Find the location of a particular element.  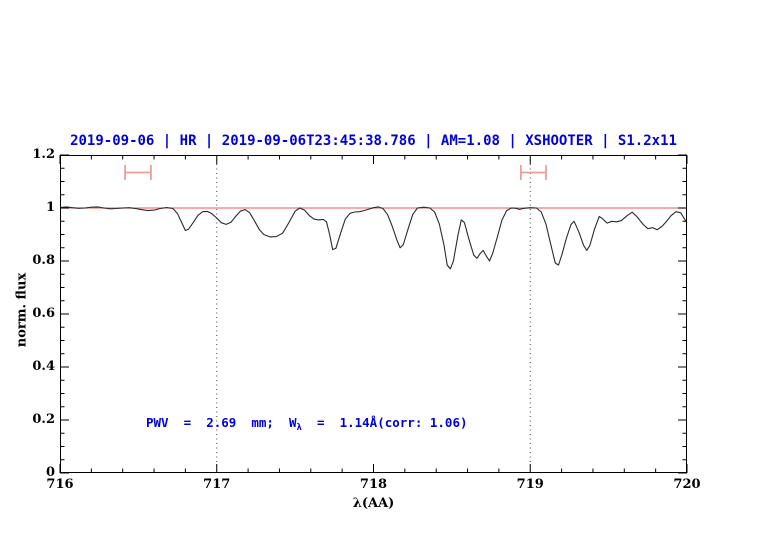

spectrum-line is located at coordinates (373, 238).